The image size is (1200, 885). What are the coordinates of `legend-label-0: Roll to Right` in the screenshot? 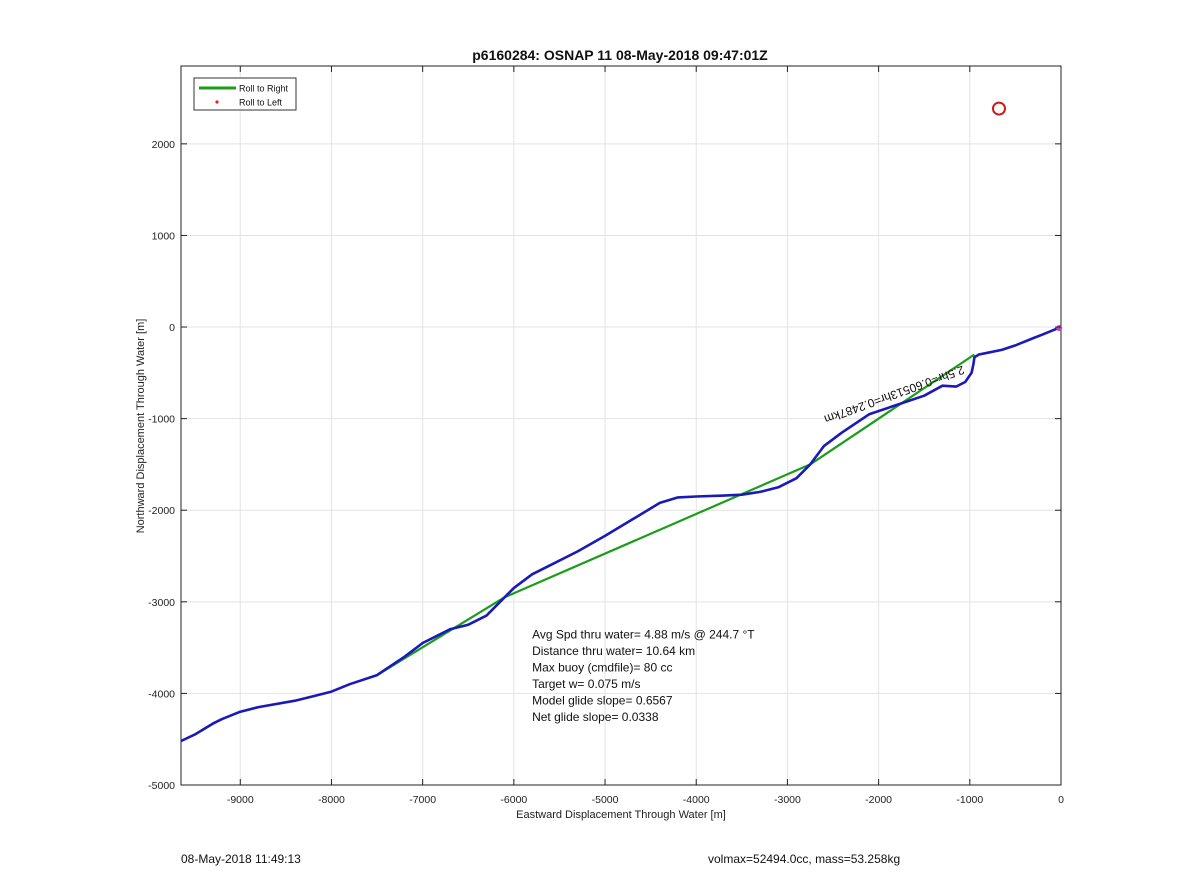 It's located at (264, 89).